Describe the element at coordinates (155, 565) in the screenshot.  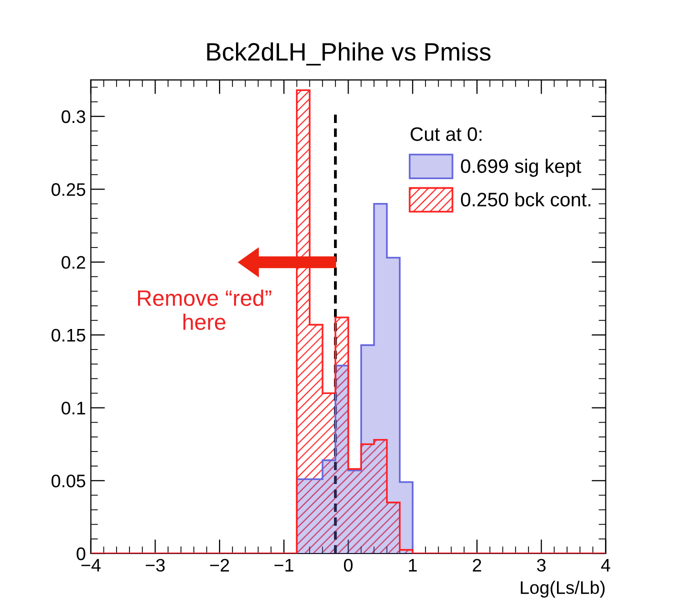
I see `x-tick-label: −3` at that location.